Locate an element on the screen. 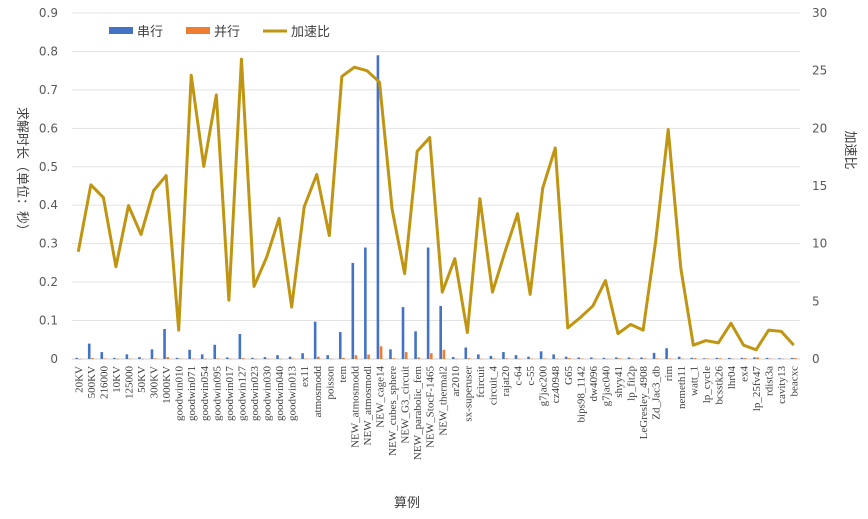 This screenshot has width=868, height=519. x-category-label: goodwin010 is located at coordinates (180, 394).